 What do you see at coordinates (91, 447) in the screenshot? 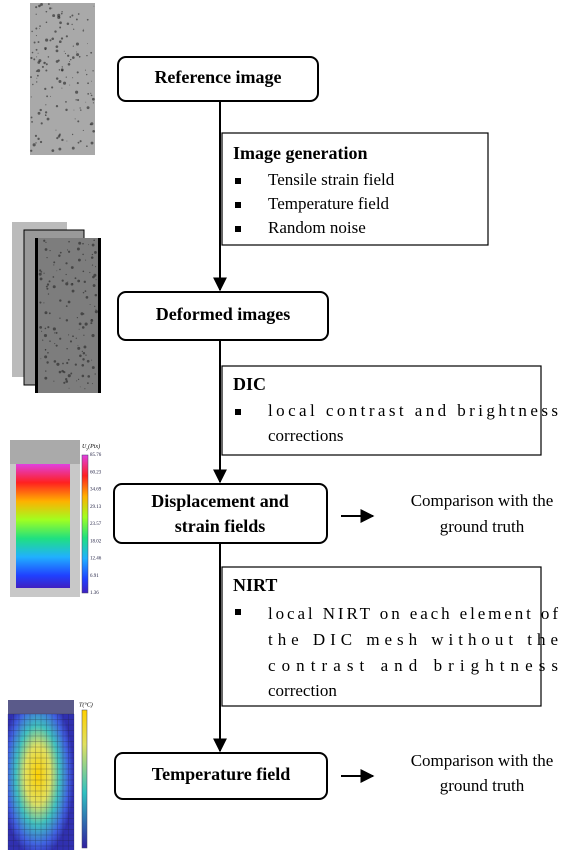
I see `colorbar-label: Uy(Pix)` at bounding box center [91, 447].